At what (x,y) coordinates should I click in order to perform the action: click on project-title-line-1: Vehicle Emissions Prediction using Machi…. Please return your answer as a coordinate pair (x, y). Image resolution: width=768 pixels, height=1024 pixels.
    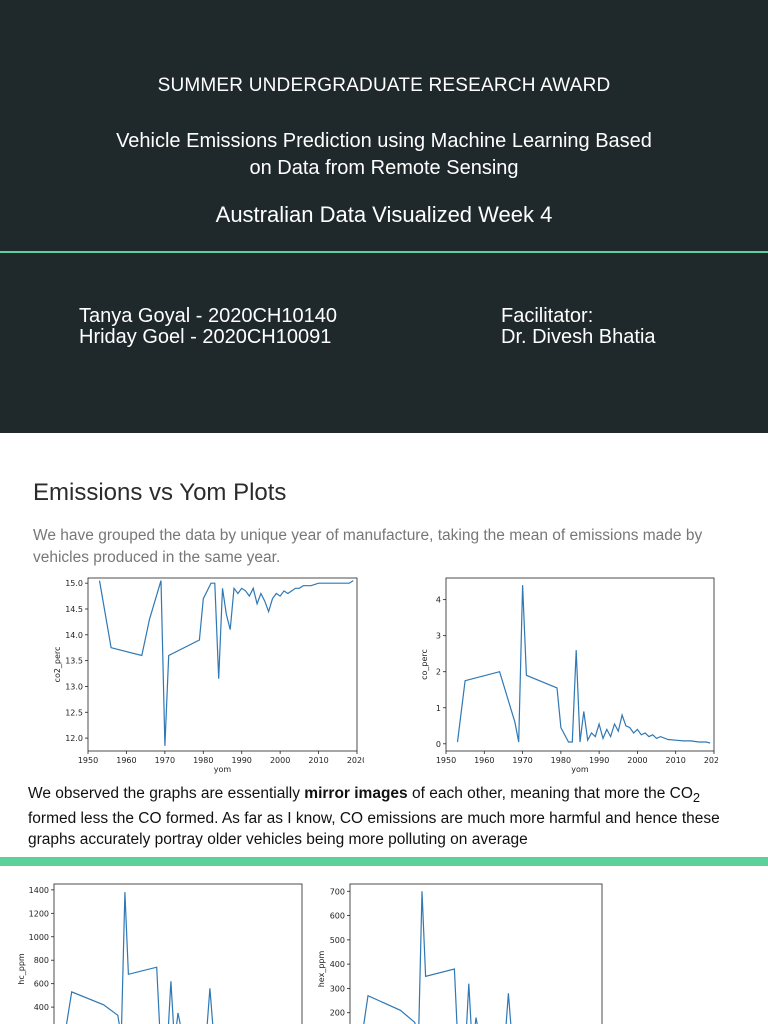
    Looking at the image, I should click on (384, 141).